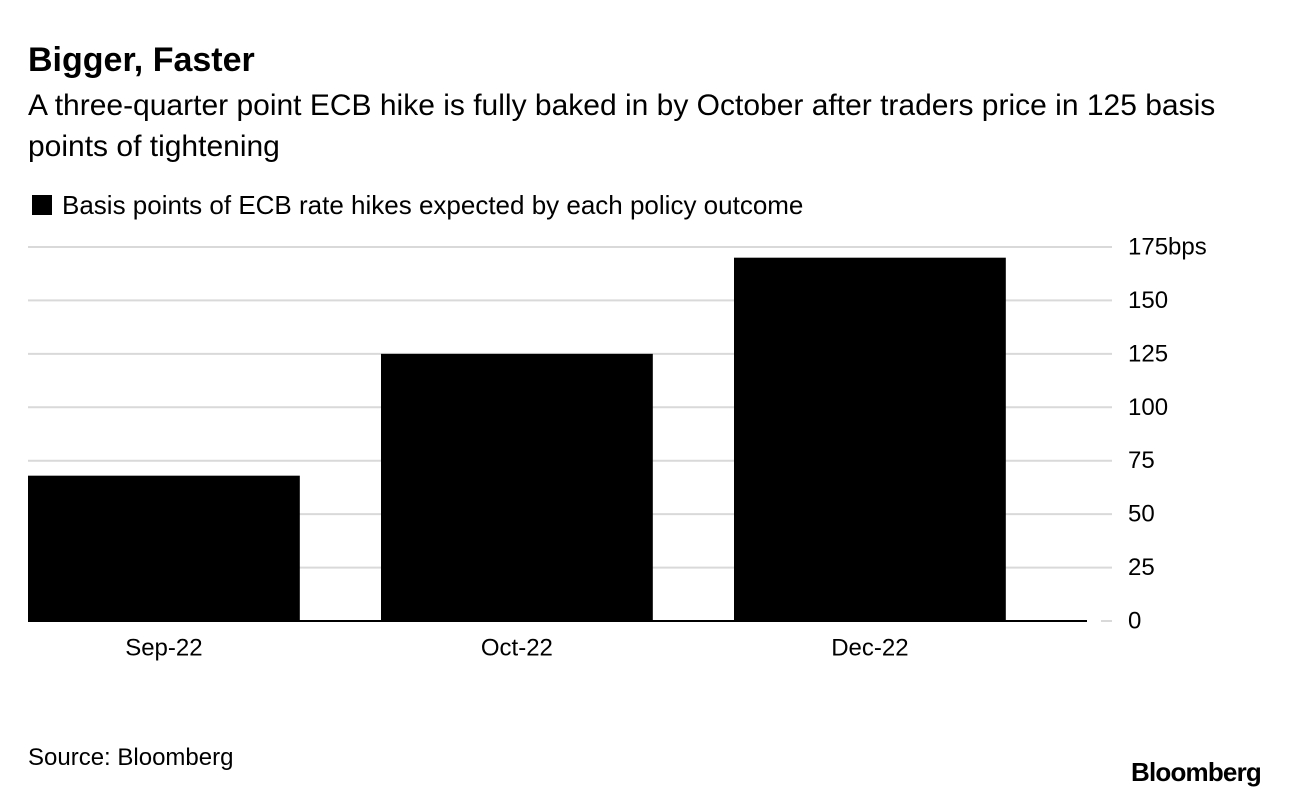 This screenshot has height=798, width=1289. Describe the element at coordinates (141, 60) in the screenshot. I see `chart-title: Bigger, Faster` at that location.